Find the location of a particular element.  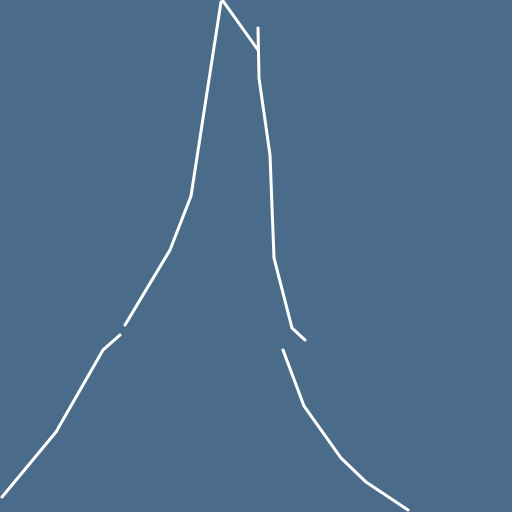

top-peak-edge is located at coordinates (240, 26).